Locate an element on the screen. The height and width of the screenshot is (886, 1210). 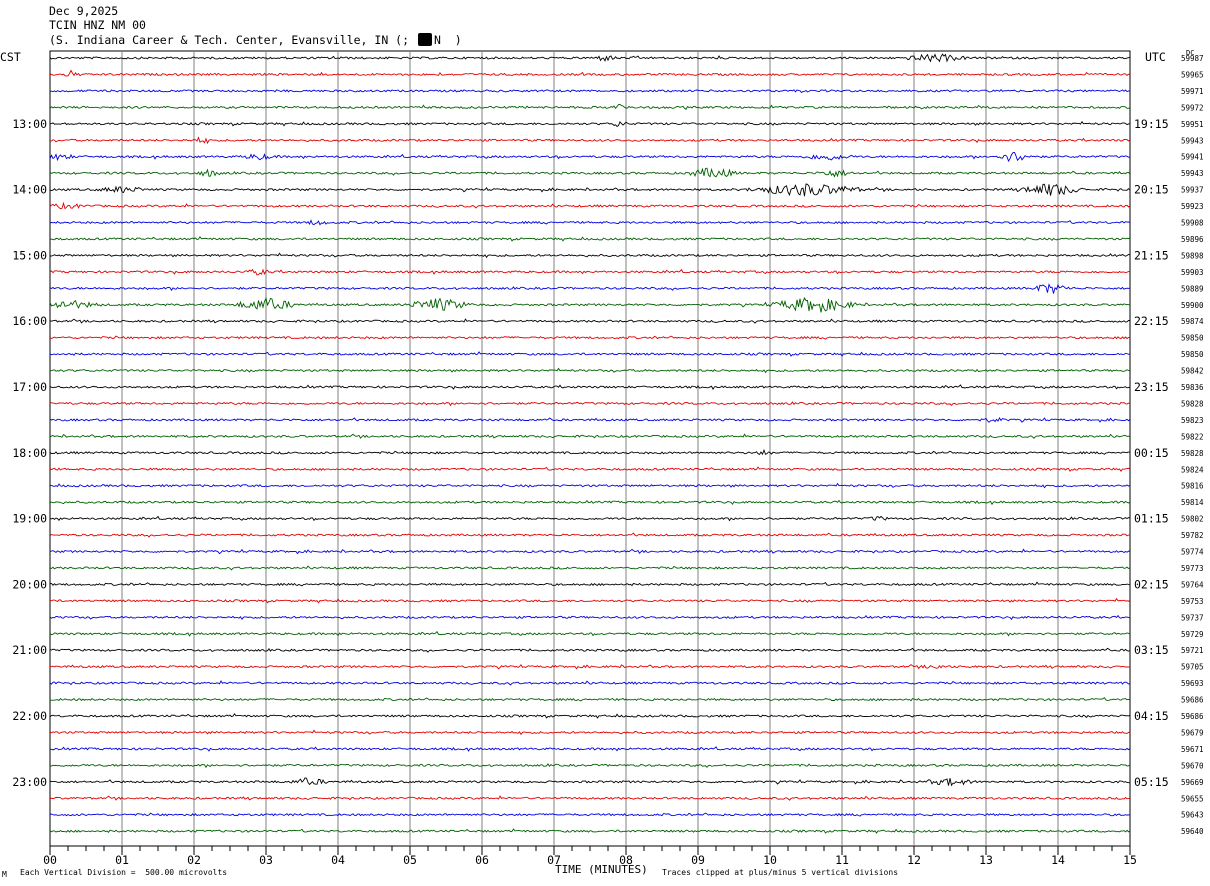
left-time-label: 19:00 is located at coordinates (29, 519).